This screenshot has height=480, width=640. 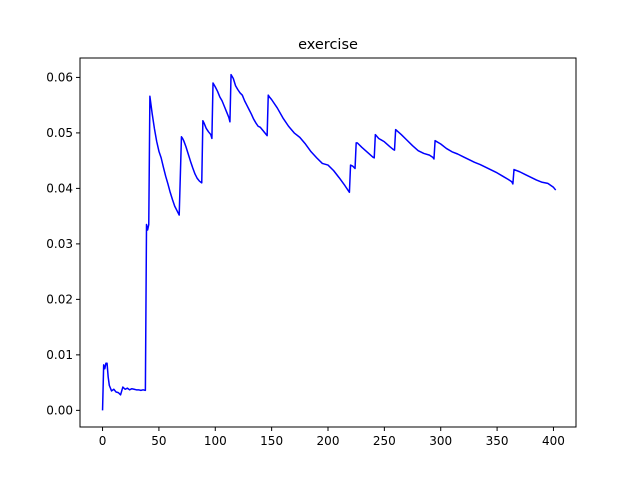 What do you see at coordinates (59, 188) in the screenshot?
I see `y-tick-label: 0.04` at bounding box center [59, 188].